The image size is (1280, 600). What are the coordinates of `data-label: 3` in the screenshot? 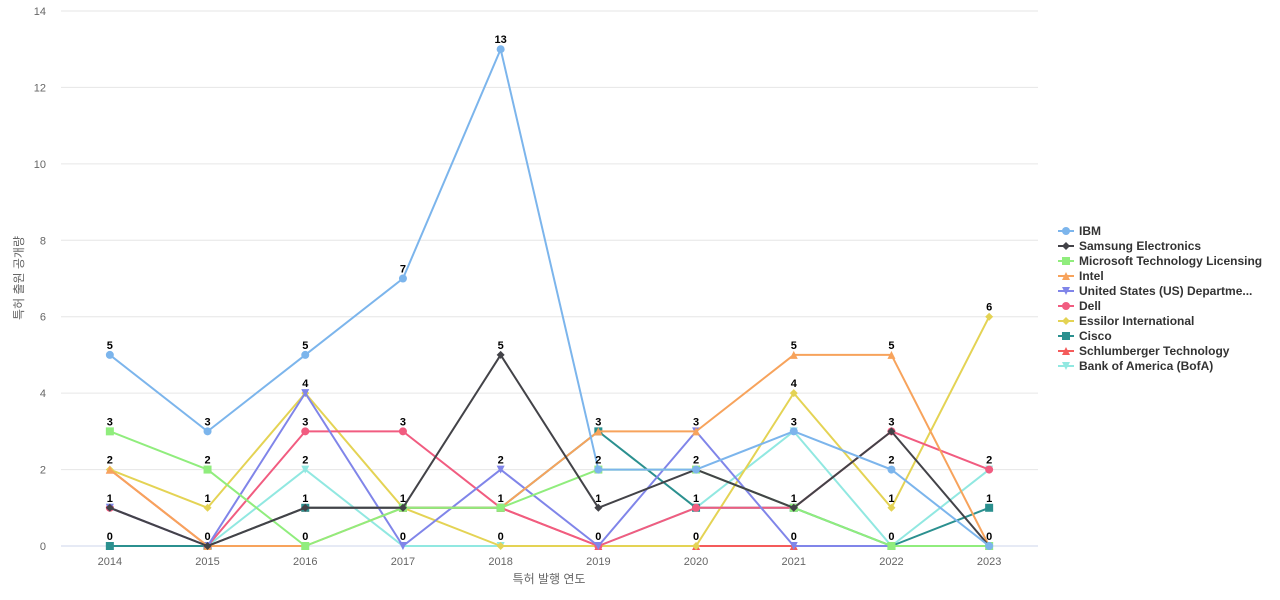 It's located at (403, 422).